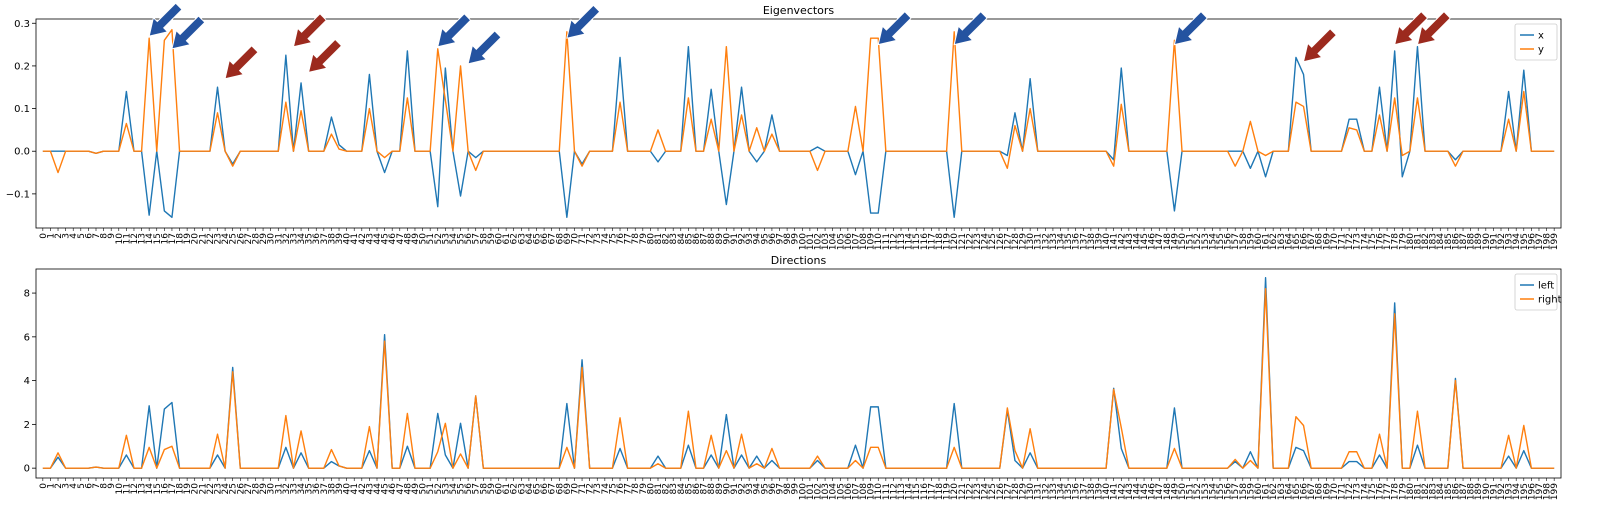 The width and height of the screenshot is (1600, 516). What do you see at coordinates (454, 489) in the screenshot?
I see `x-tick-label: 54` at bounding box center [454, 489].